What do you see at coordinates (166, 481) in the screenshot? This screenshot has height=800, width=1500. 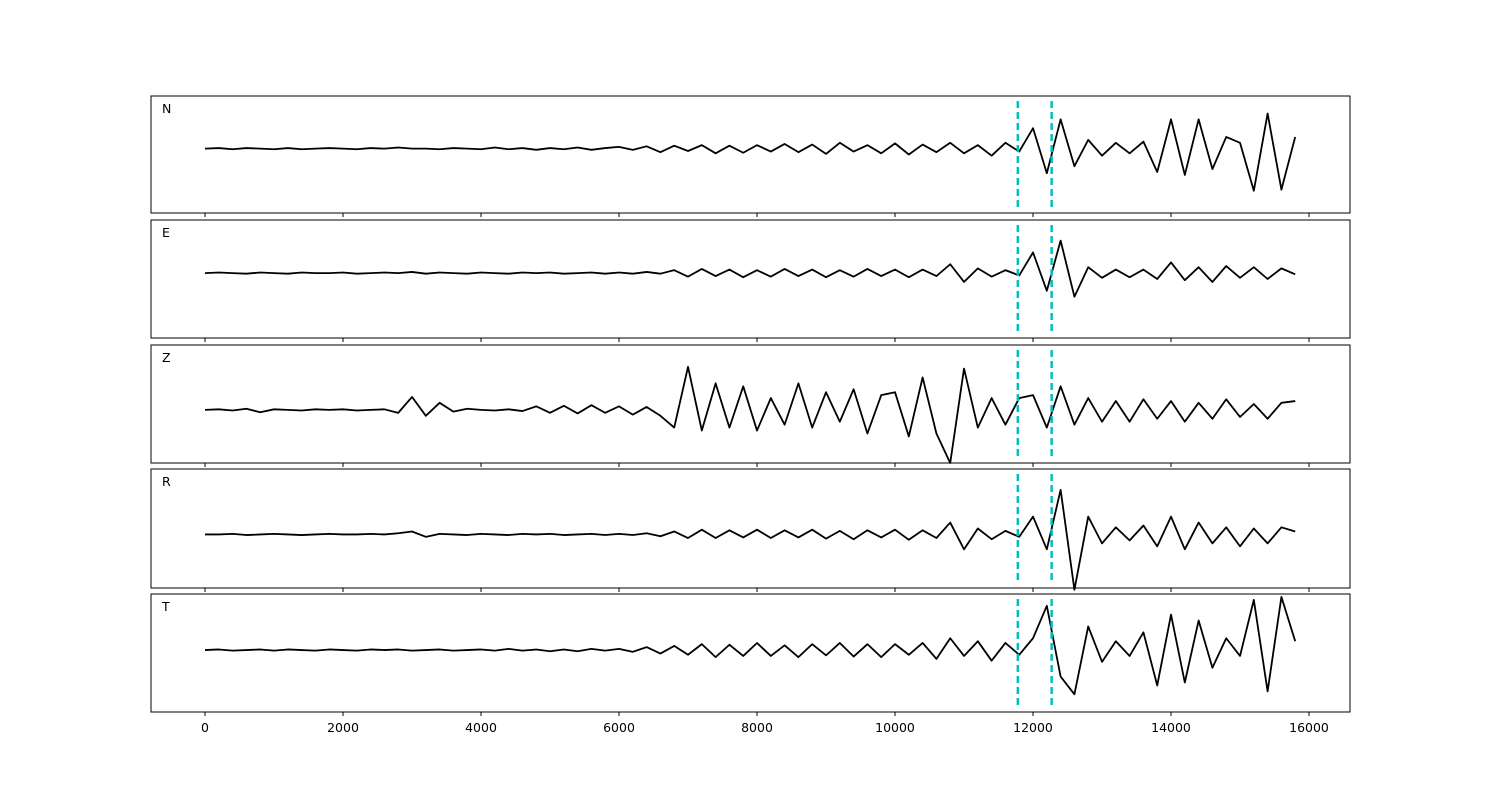 I see `channel-label: R` at bounding box center [166, 481].